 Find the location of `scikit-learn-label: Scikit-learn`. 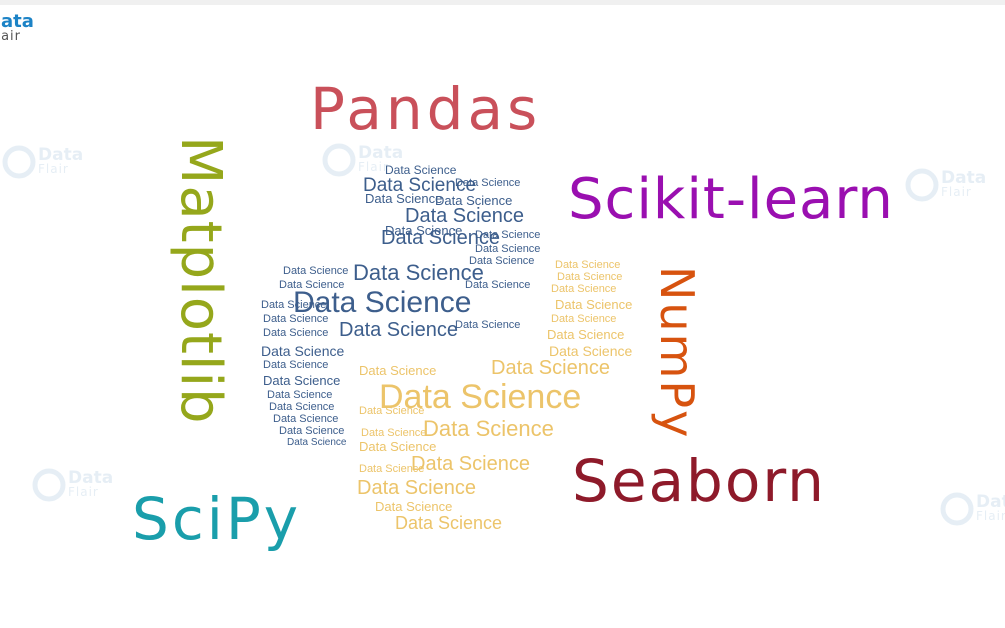

scikit-learn-label: Scikit-learn is located at coordinates (731, 199).